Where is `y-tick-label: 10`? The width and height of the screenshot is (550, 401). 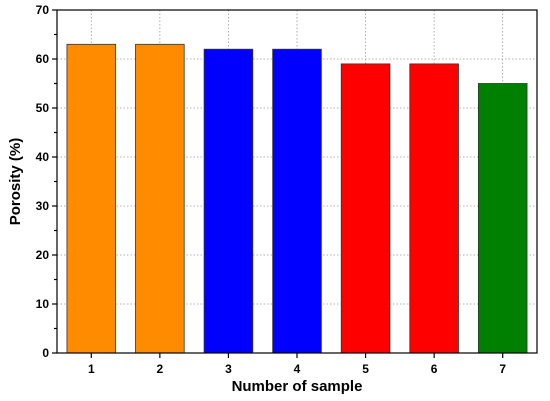 y-tick-label: 10 is located at coordinates (43, 304).